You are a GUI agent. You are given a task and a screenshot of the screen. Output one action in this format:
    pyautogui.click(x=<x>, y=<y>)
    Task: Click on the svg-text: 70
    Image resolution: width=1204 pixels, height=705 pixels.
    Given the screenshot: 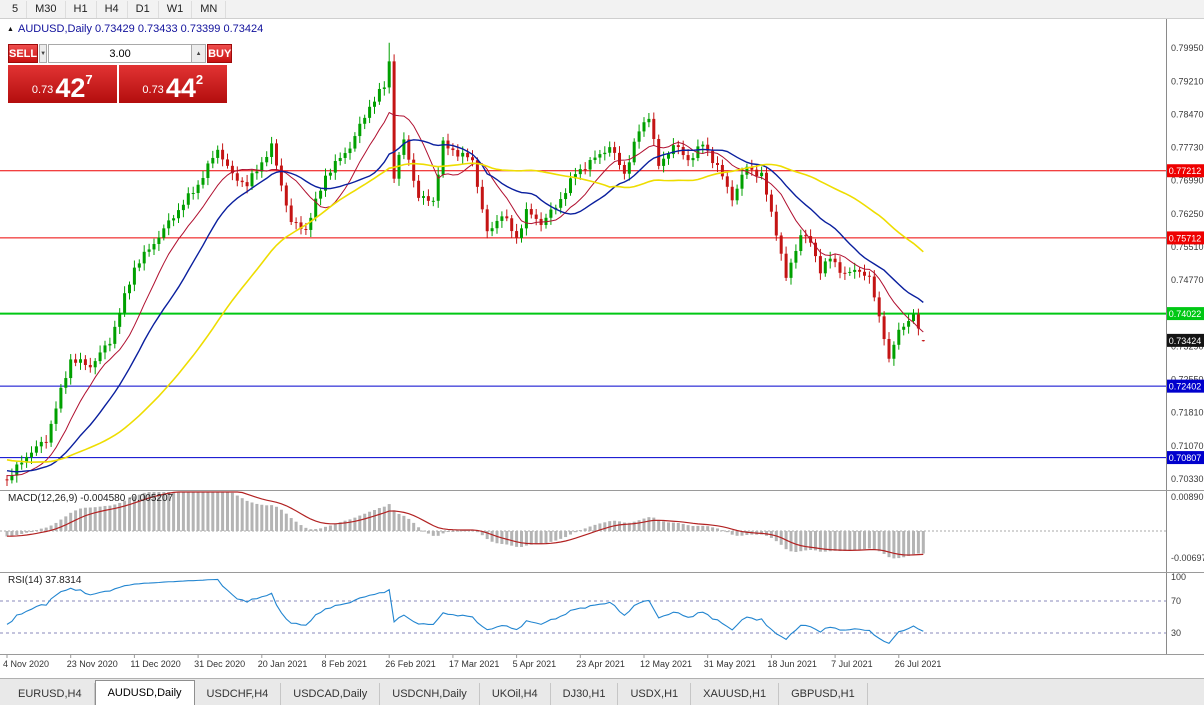 What is the action you would take?
    pyautogui.click(x=1176, y=601)
    